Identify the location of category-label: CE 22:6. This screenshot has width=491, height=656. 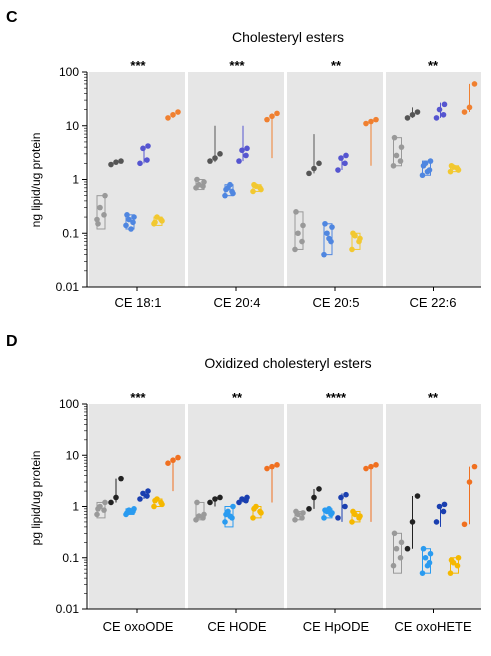
(433, 302).